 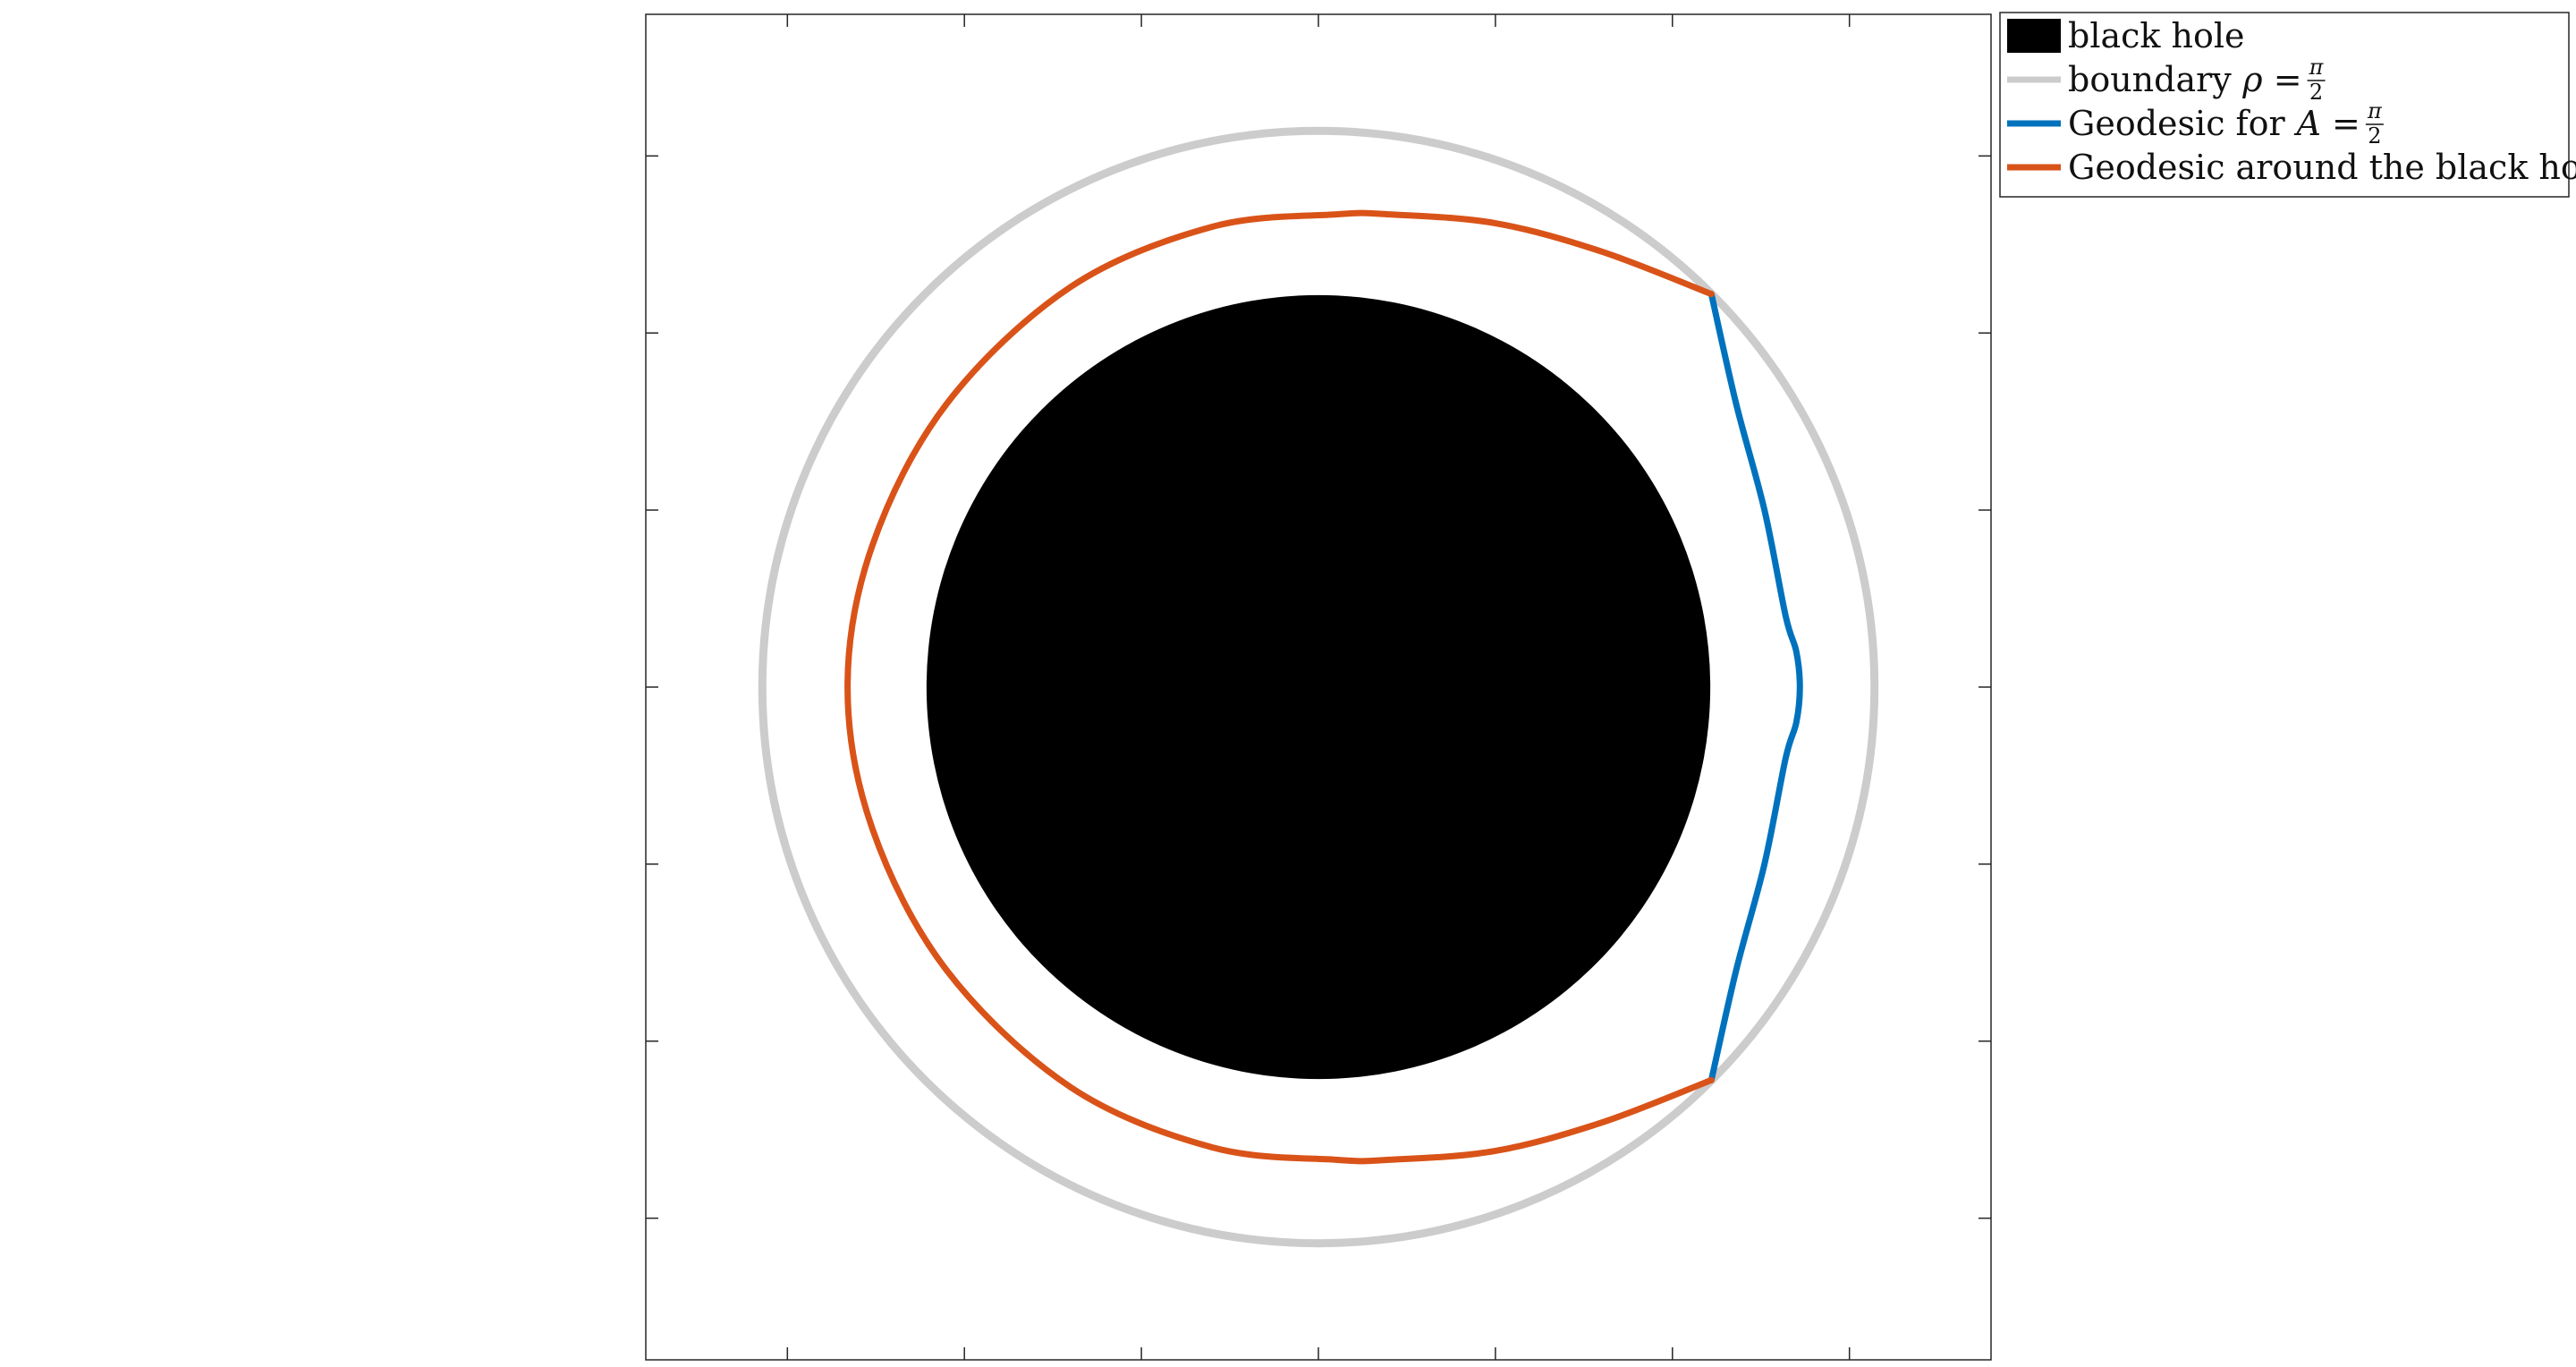 I want to click on legend-math-text: A =, so click(x=2326, y=124).